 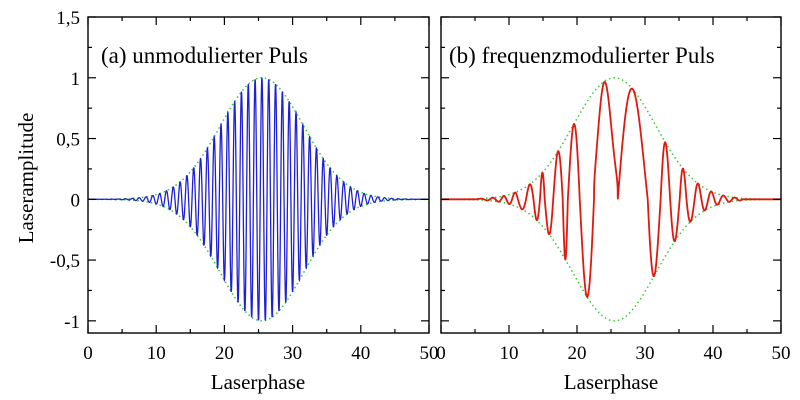 I want to click on panel-b-x-tick-label: 40, so click(x=713, y=353).